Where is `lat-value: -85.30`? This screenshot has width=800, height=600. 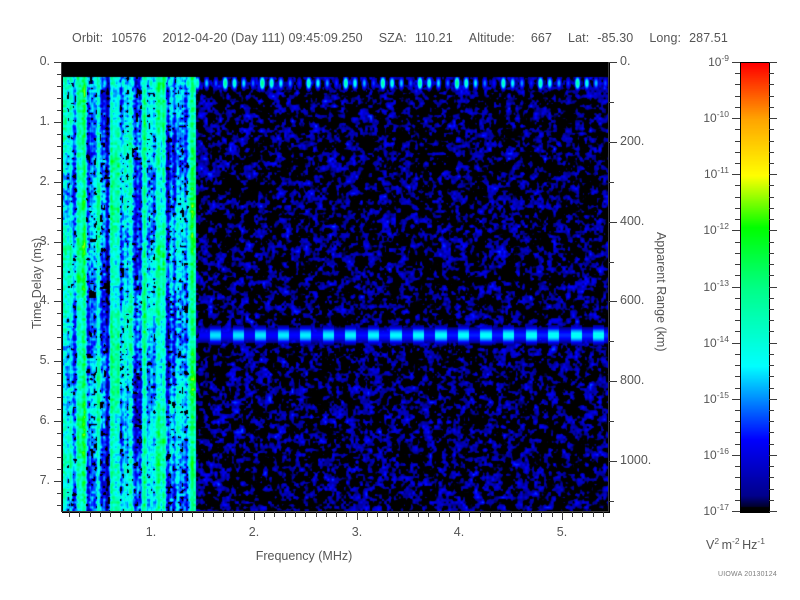
lat-value: -85.30 is located at coordinates (615, 38).